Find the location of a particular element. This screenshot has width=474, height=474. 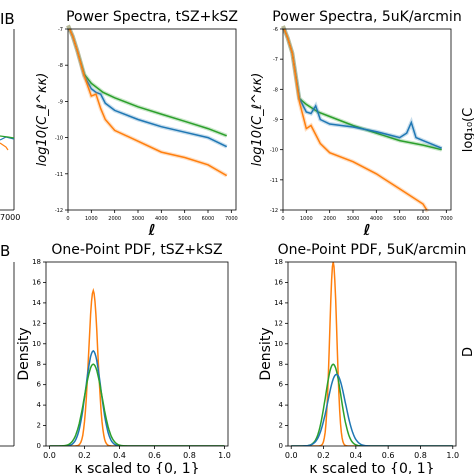

panel-title: One-Point PDF, 5uK/arcmin is located at coordinates (372, 250).